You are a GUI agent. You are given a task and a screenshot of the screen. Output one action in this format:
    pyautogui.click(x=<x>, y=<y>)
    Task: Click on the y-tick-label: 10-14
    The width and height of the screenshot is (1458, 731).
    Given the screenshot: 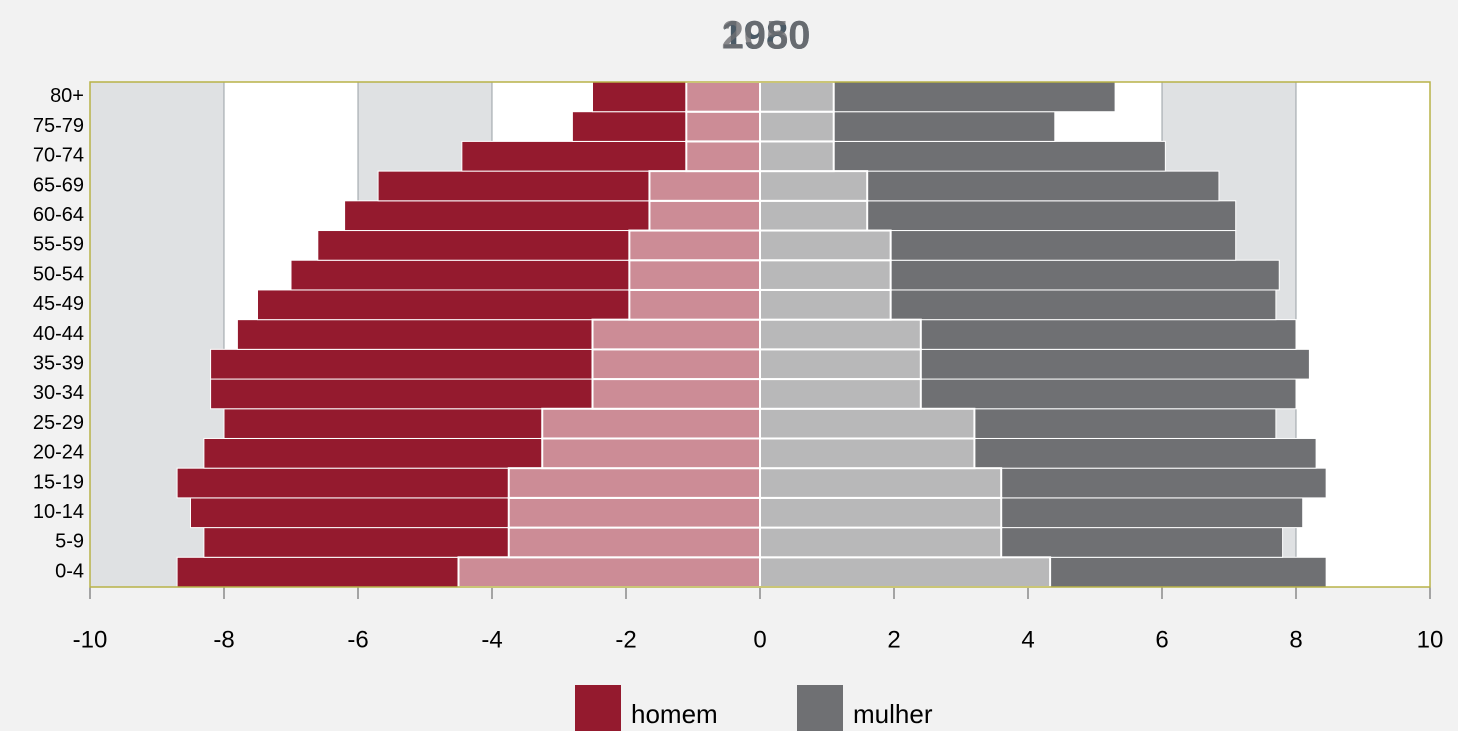 What is the action you would take?
    pyautogui.click(x=58, y=512)
    